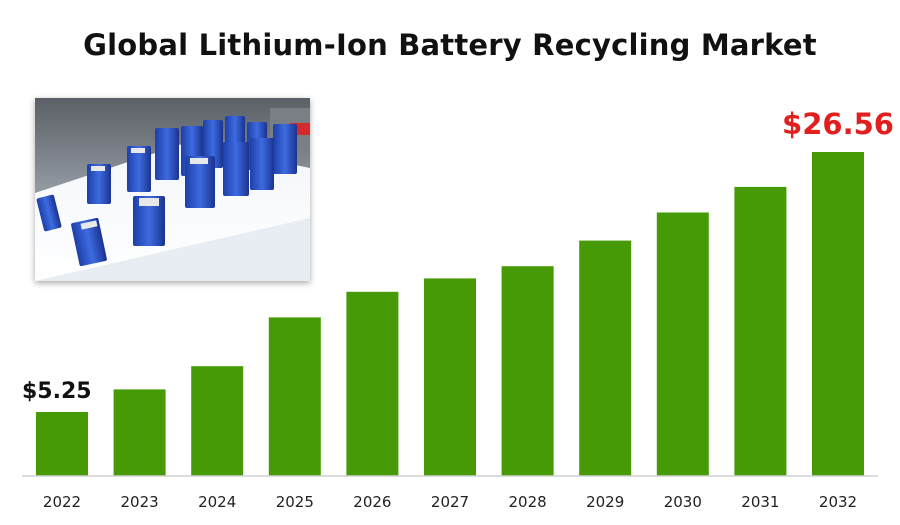 The width and height of the screenshot is (900, 525). I want to click on x-tick-label-2022: 2022, so click(62, 502).